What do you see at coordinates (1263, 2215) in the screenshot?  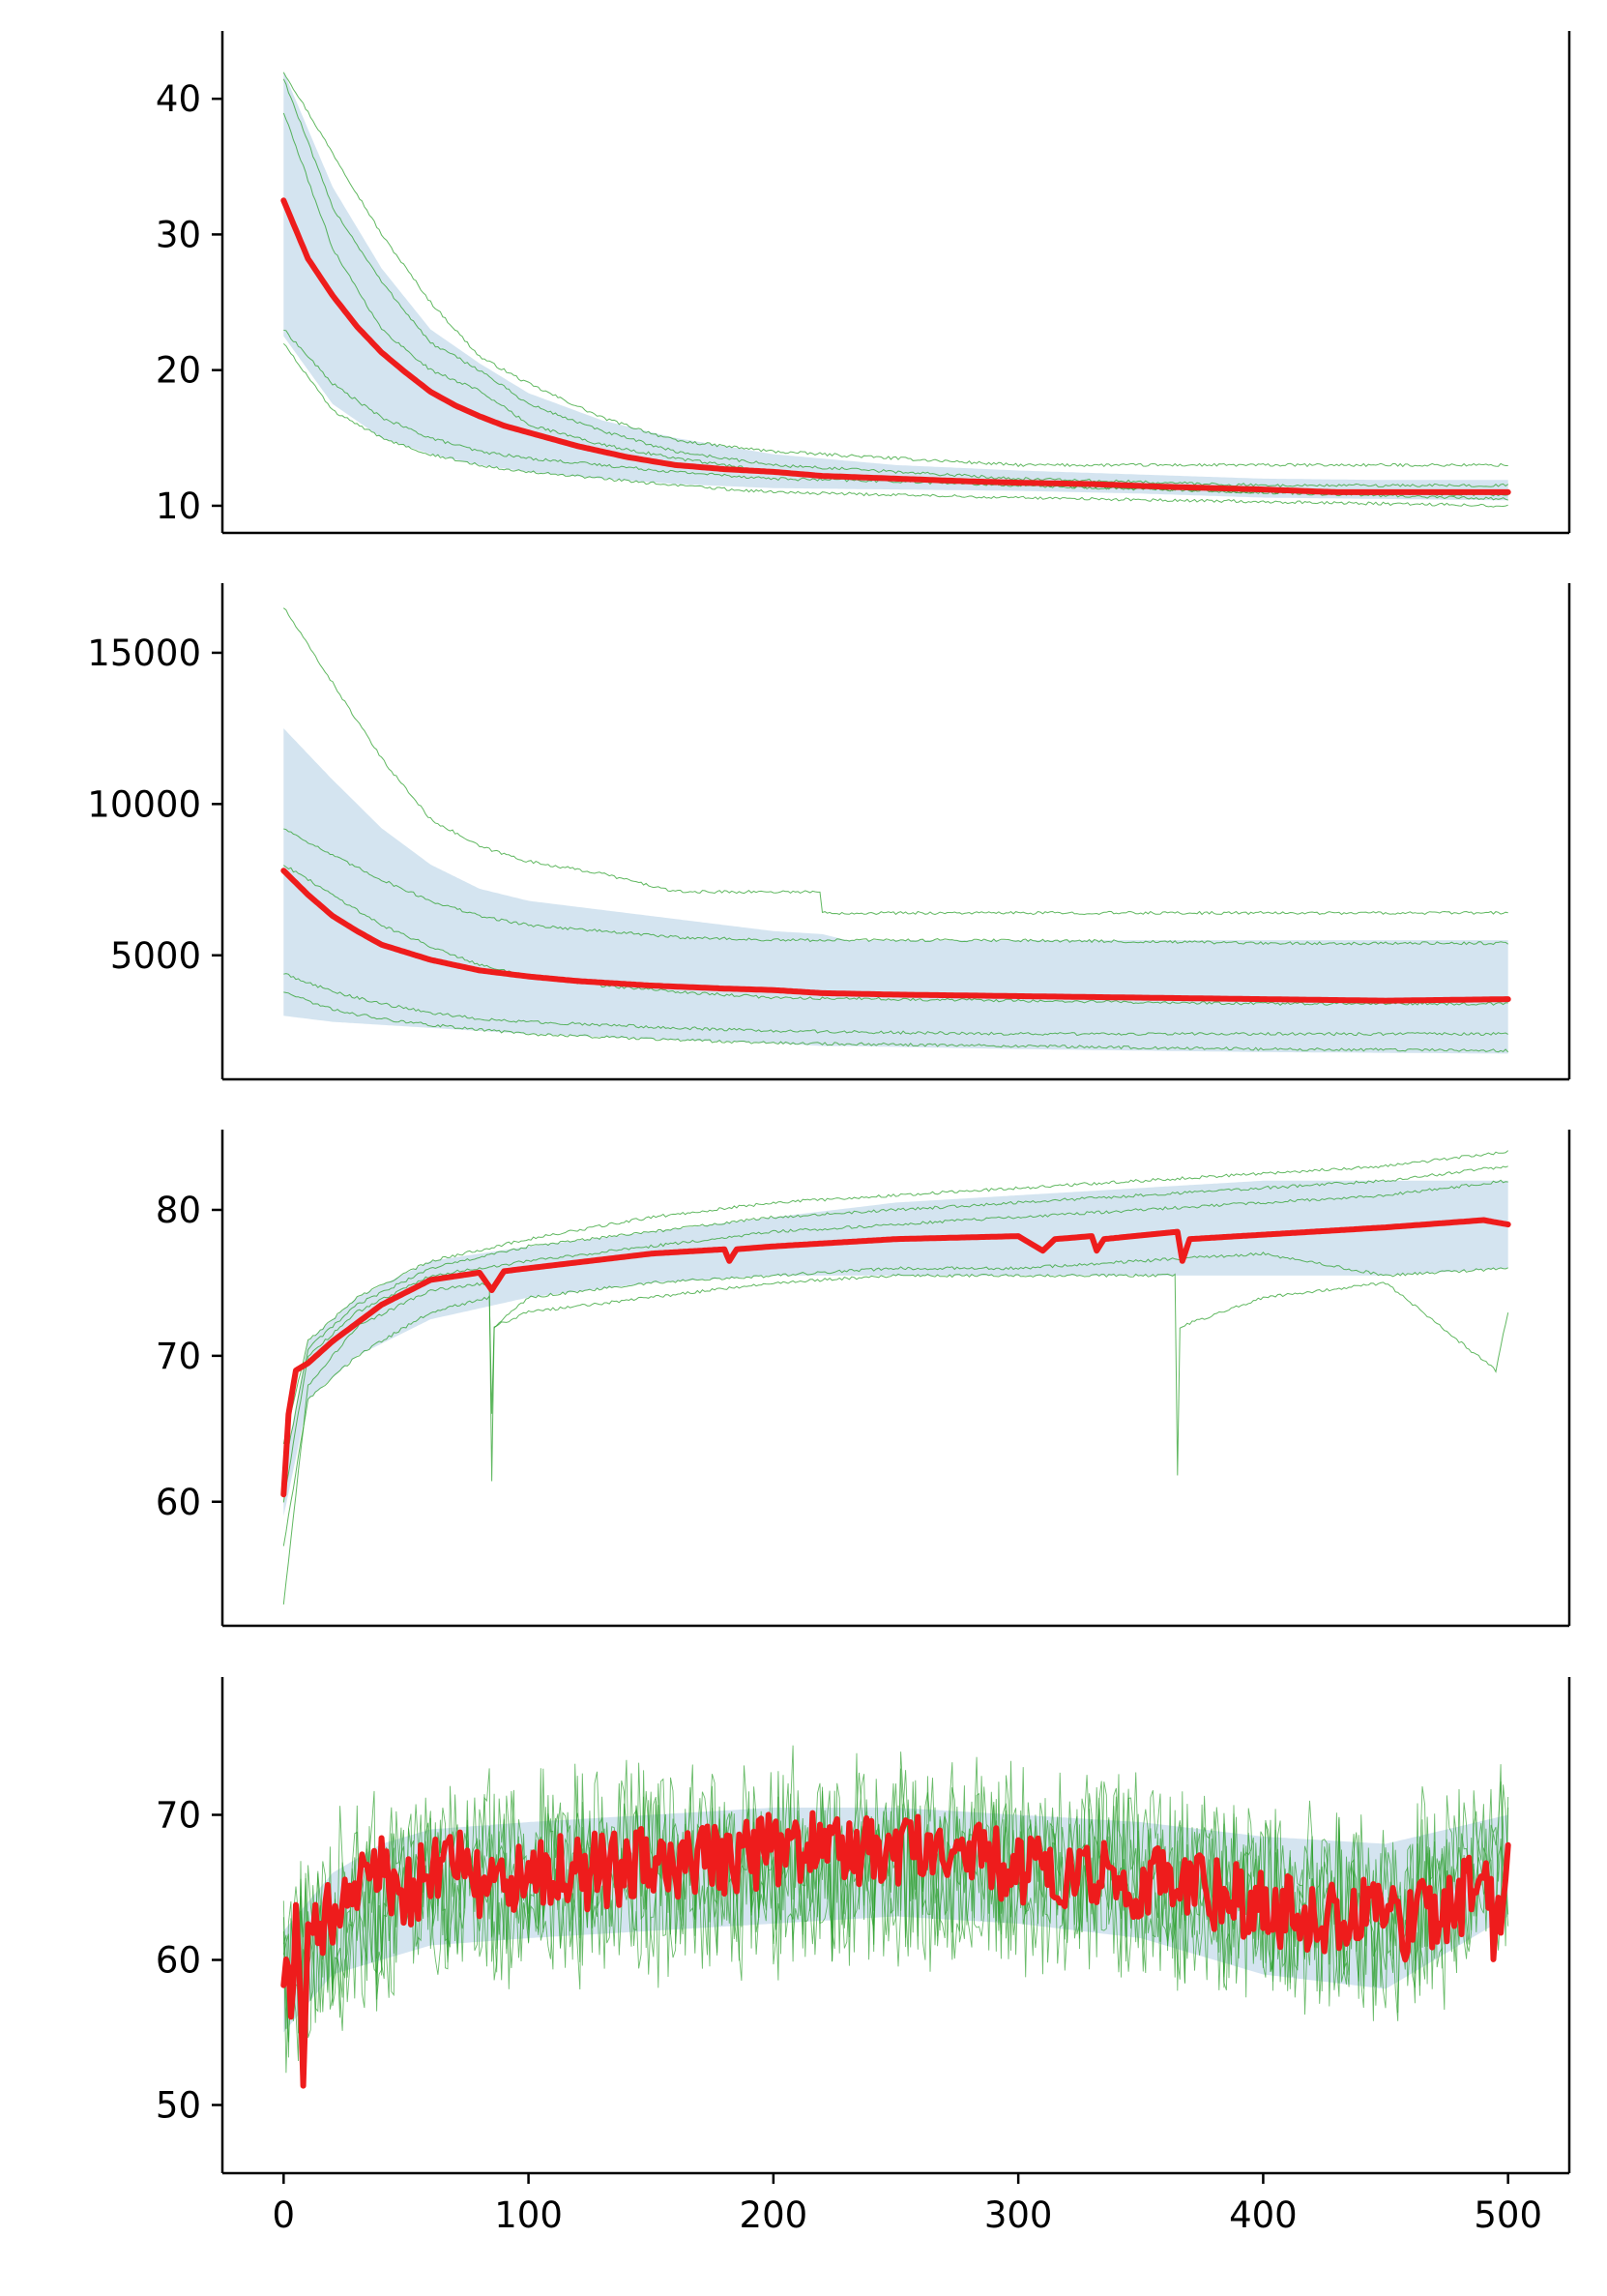 I see `x-tick-label: 400` at bounding box center [1263, 2215].